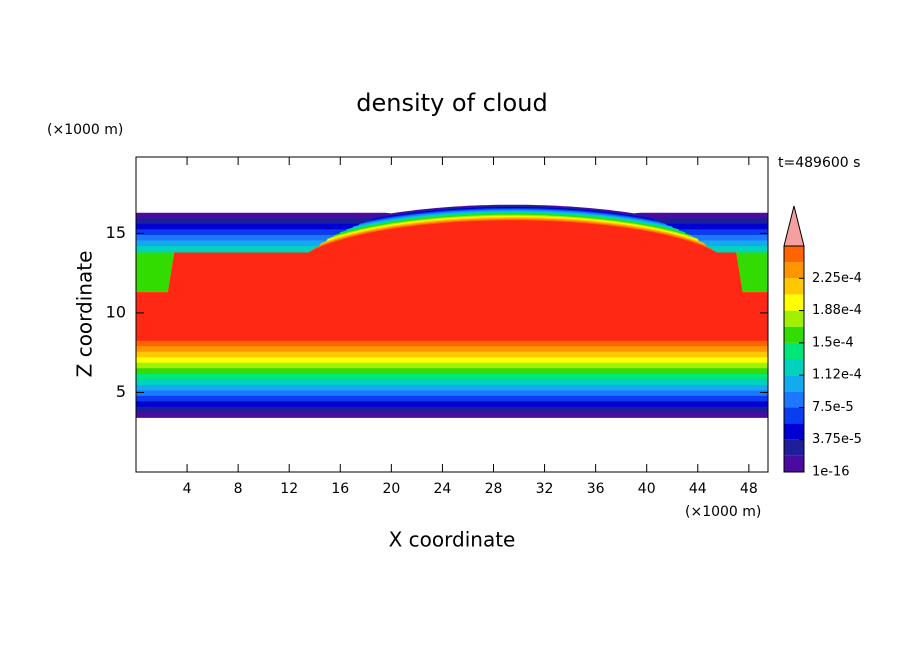 The width and height of the screenshot is (904, 654). Describe the element at coordinates (647, 489) in the screenshot. I see `x-tick-label: 40` at that location.